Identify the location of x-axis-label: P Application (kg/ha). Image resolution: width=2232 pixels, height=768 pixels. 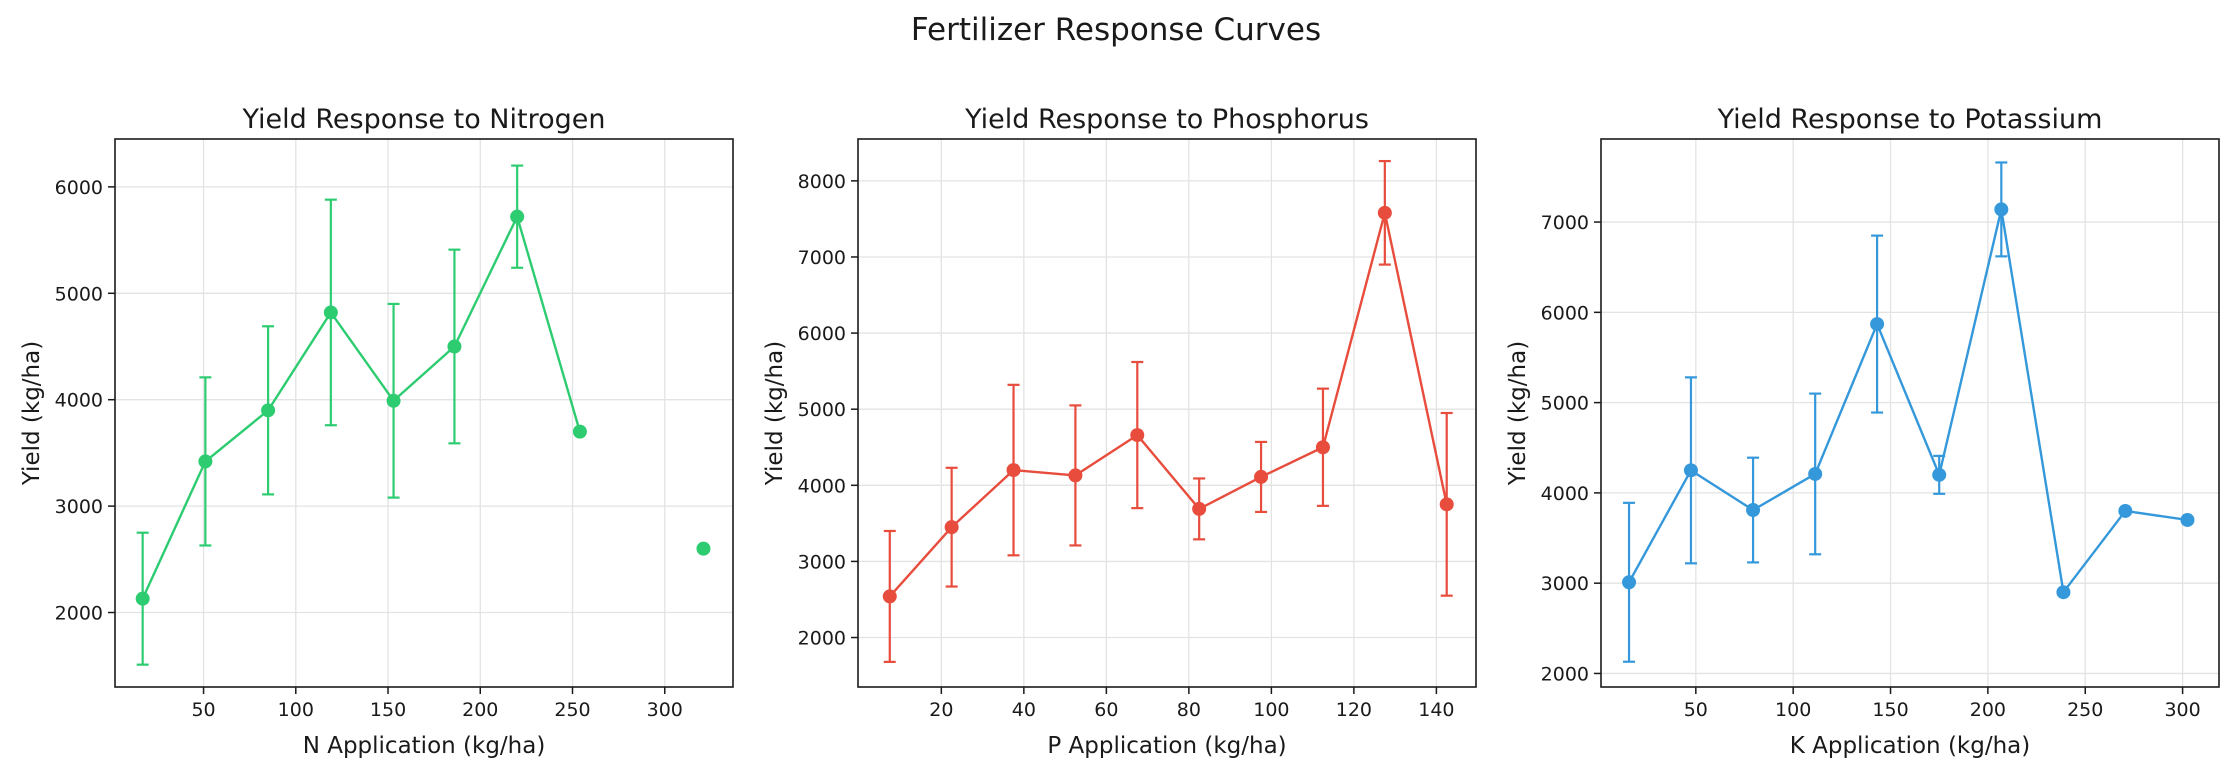
(1166, 746).